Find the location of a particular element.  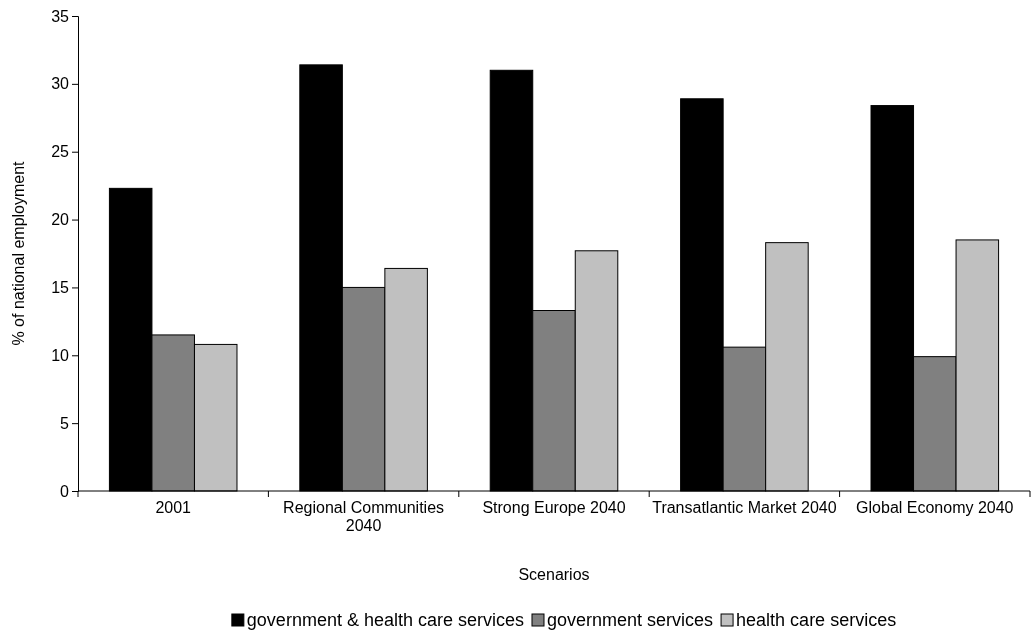

y-tick-label: 25 is located at coordinates (60, 152).